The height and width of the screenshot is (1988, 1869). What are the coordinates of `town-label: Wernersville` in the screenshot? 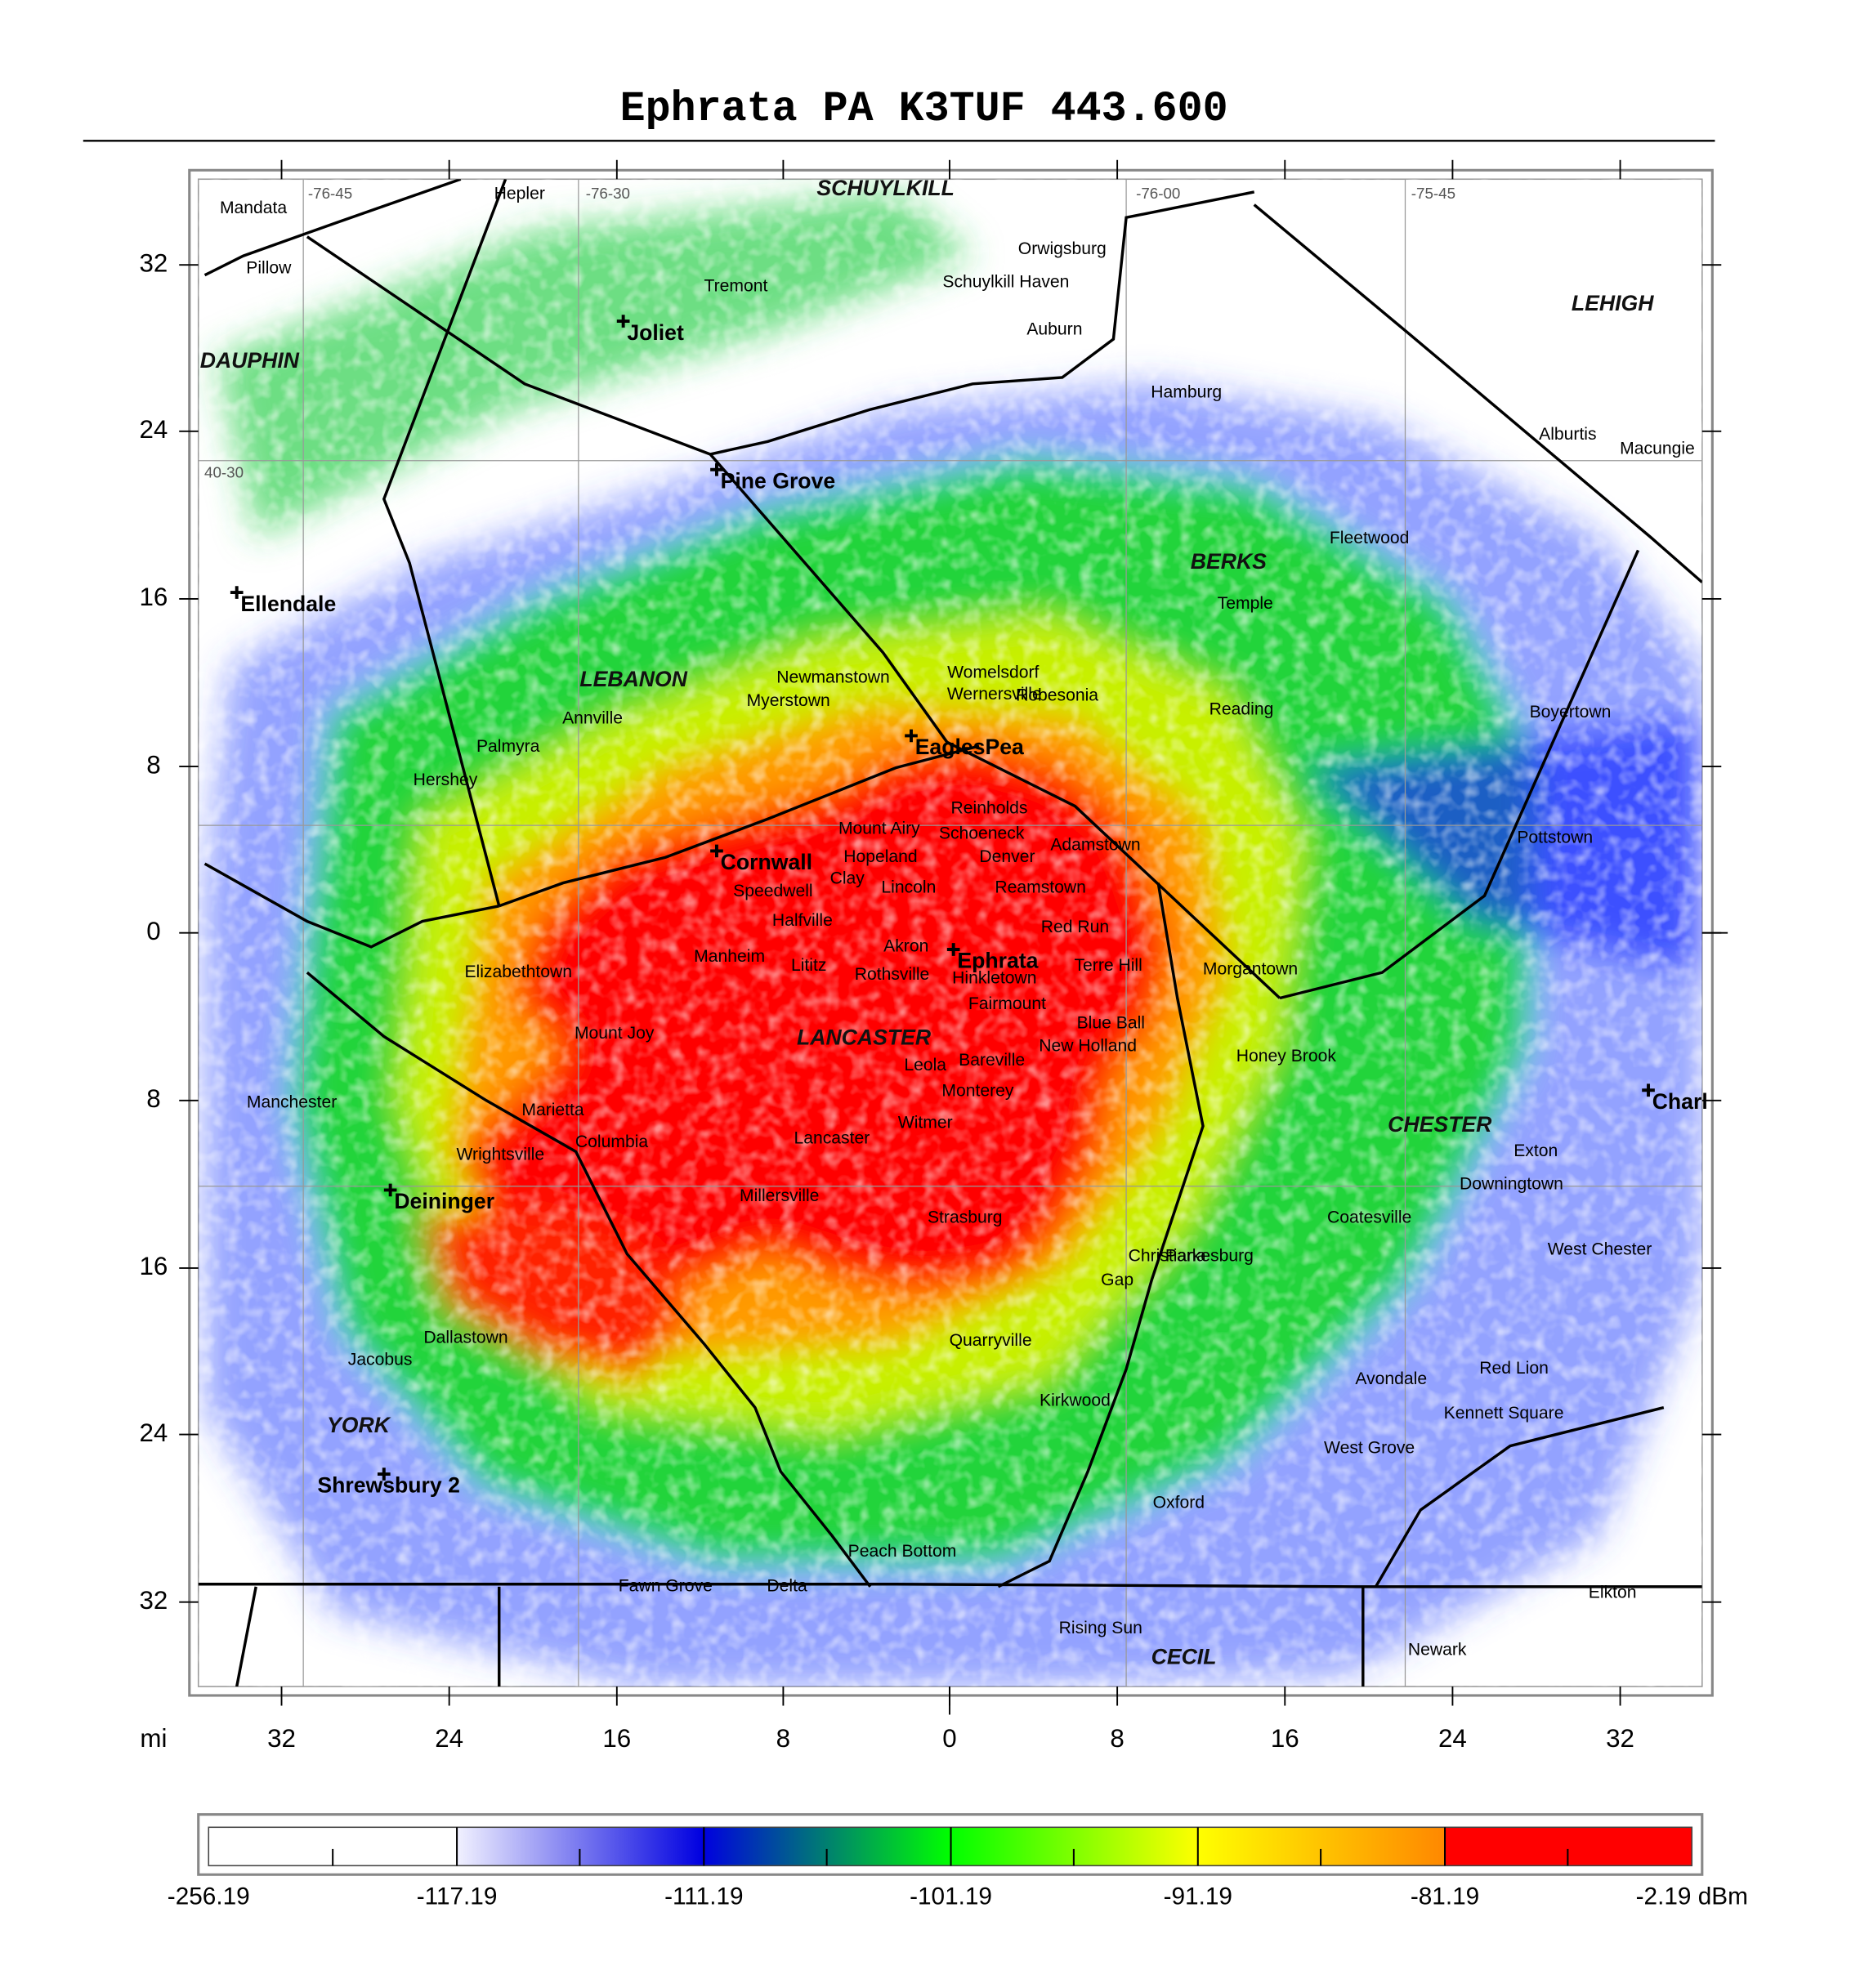 It's located at (995, 694).